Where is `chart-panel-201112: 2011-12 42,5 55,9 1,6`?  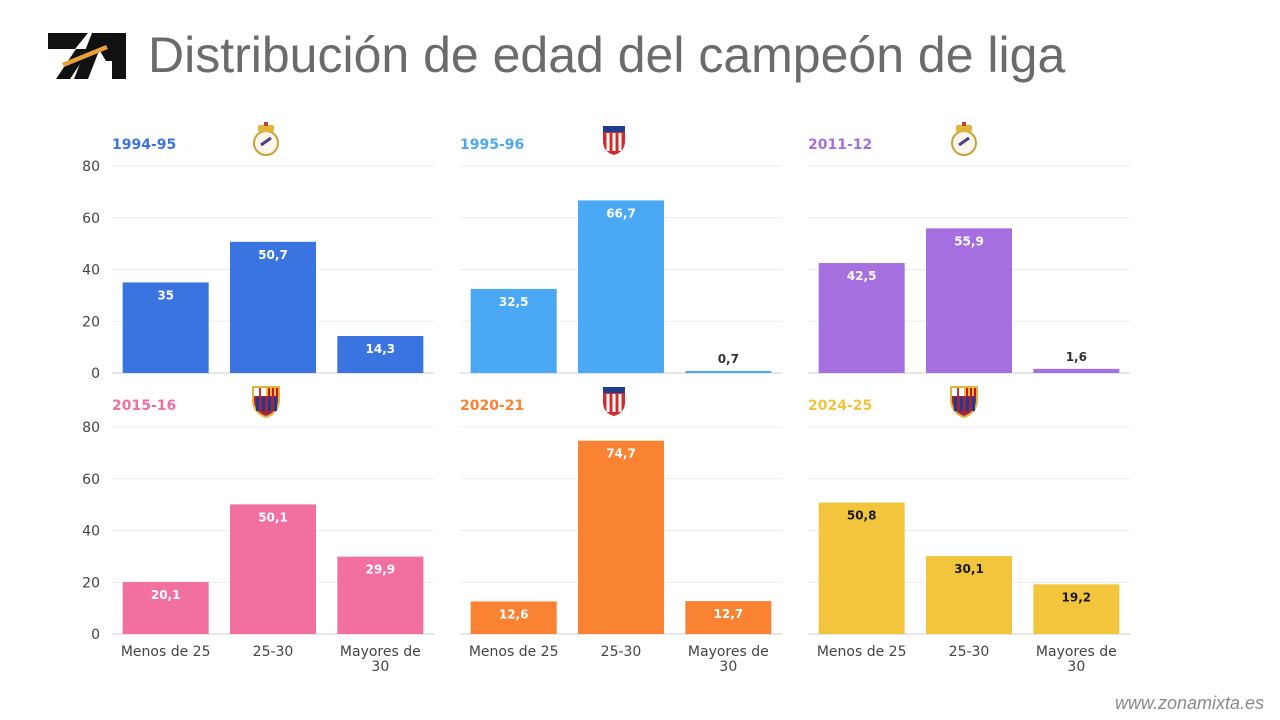 chart-panel-201112: 2011-12 42,5 55,9 1,6 is located at coordinates (969, 248).